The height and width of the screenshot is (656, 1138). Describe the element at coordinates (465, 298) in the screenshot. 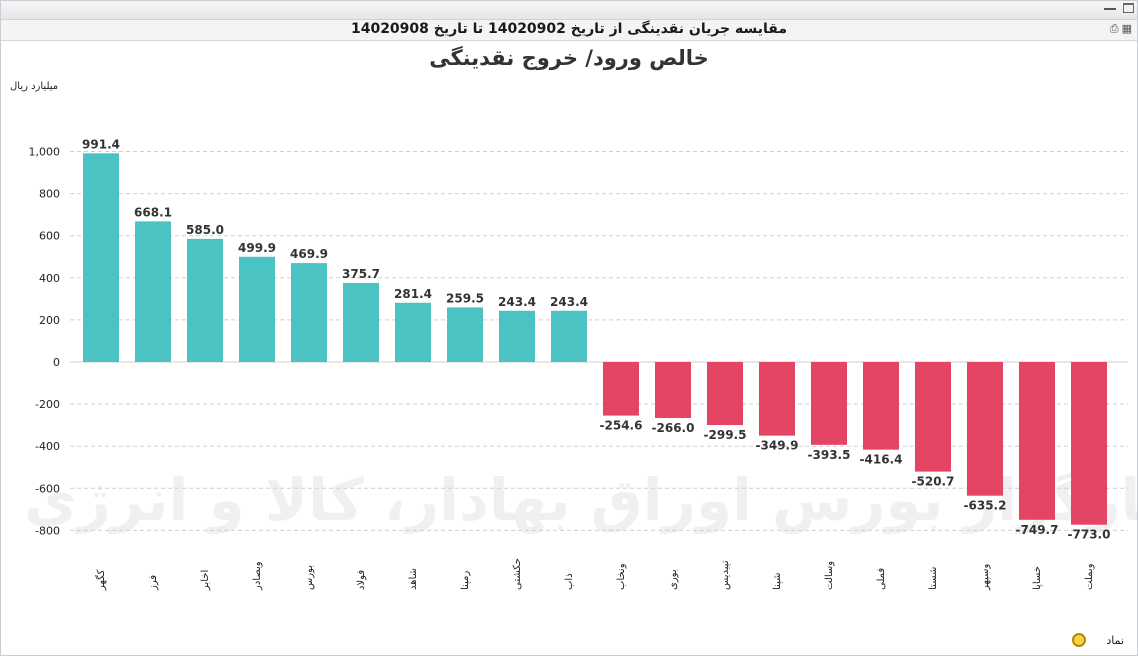

I see `bar-value-label: 259.5` at that location.